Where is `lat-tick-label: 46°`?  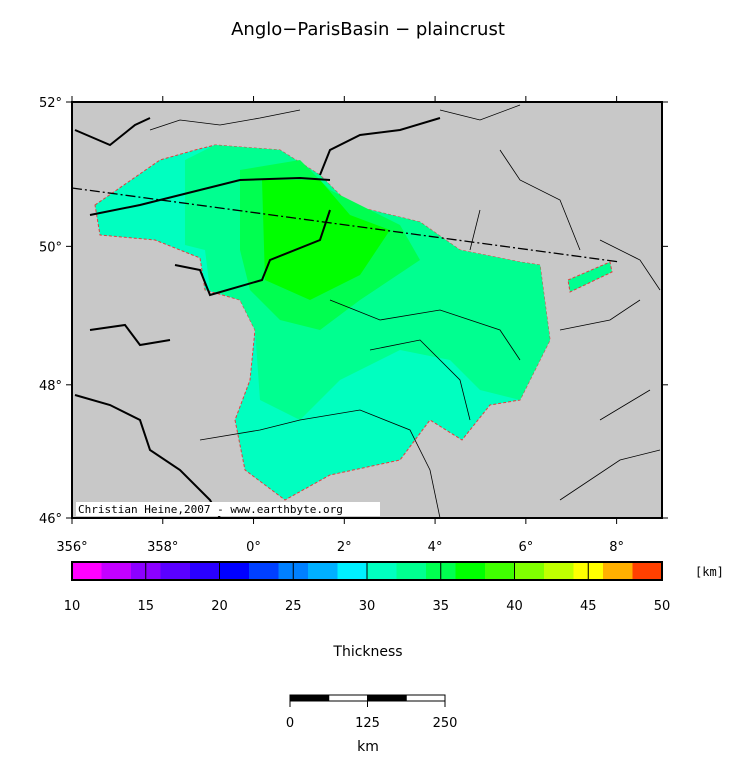
lat-tick-label: 46° is located at coordinates (50, 519).